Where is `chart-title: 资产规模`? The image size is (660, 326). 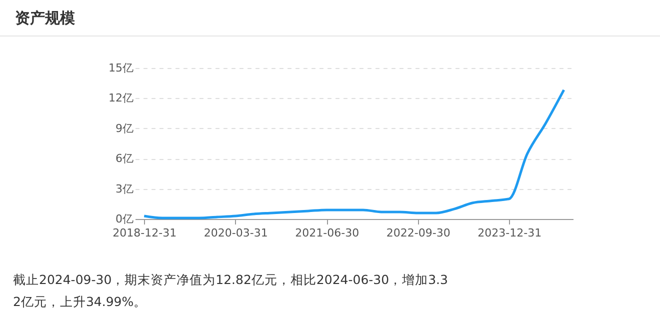 chart-title: 资产规模 is located at coordinates (45, 18).